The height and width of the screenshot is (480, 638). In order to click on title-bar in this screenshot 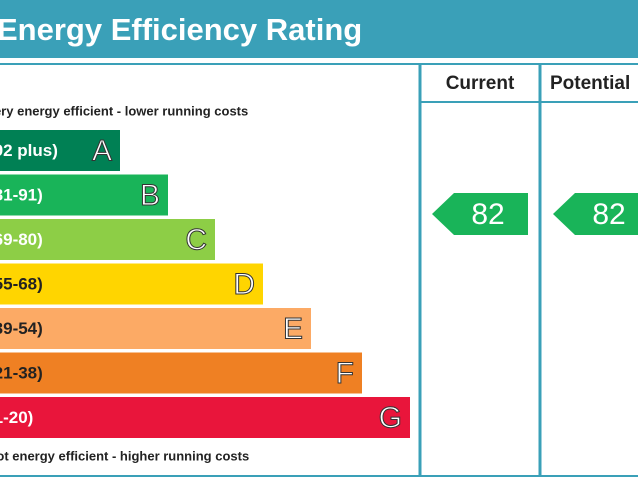, I will do `click(319, 29)`.